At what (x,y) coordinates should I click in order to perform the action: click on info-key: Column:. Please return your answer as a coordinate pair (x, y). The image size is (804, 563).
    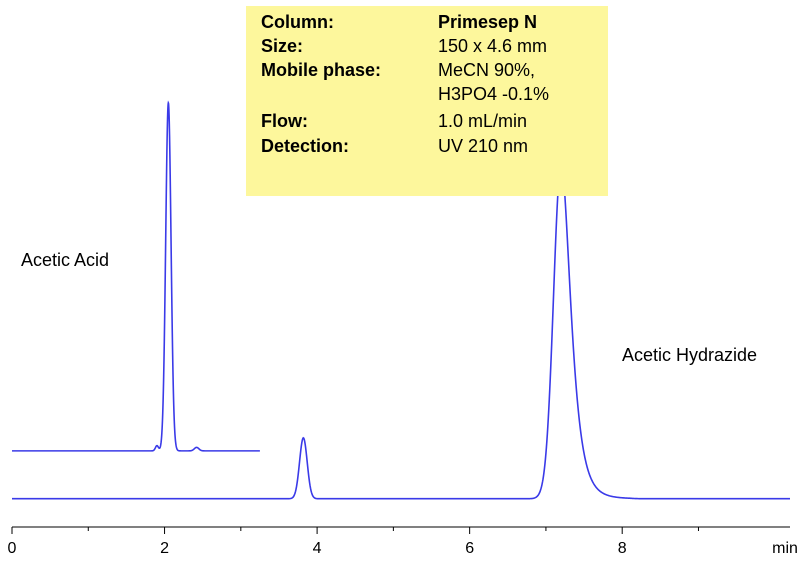
    Looking at the image, I should click on (297, 22).